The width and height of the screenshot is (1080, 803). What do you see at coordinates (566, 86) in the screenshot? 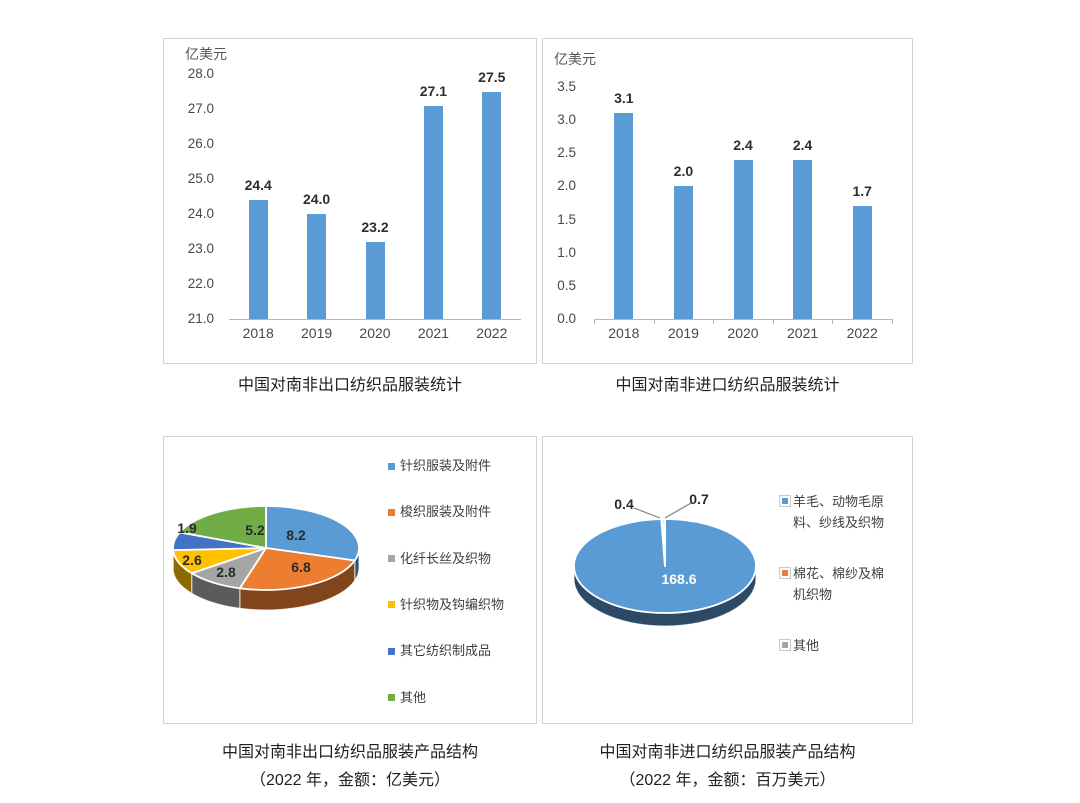
I see `y-axis-tick-label: 3.5` at bounding box center [566, 86].